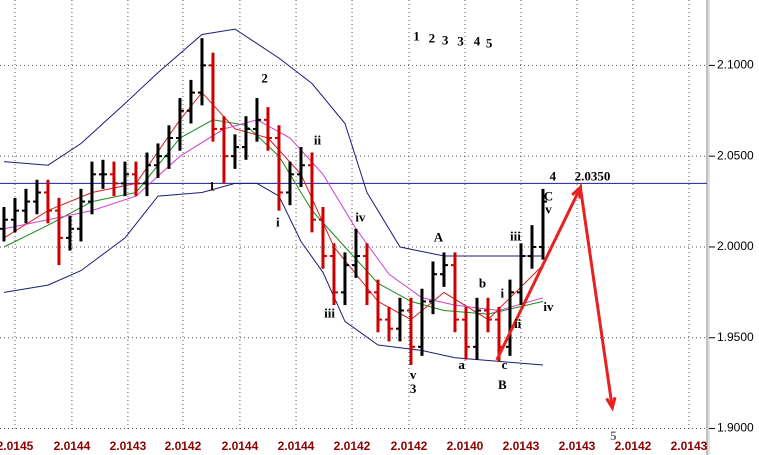 This screenshot has height=455, width=759. What do you see at coordinates (735, 337) in the screenshot?
I see `y-tick-label: 1.9500` at bounding box center [735, 337].